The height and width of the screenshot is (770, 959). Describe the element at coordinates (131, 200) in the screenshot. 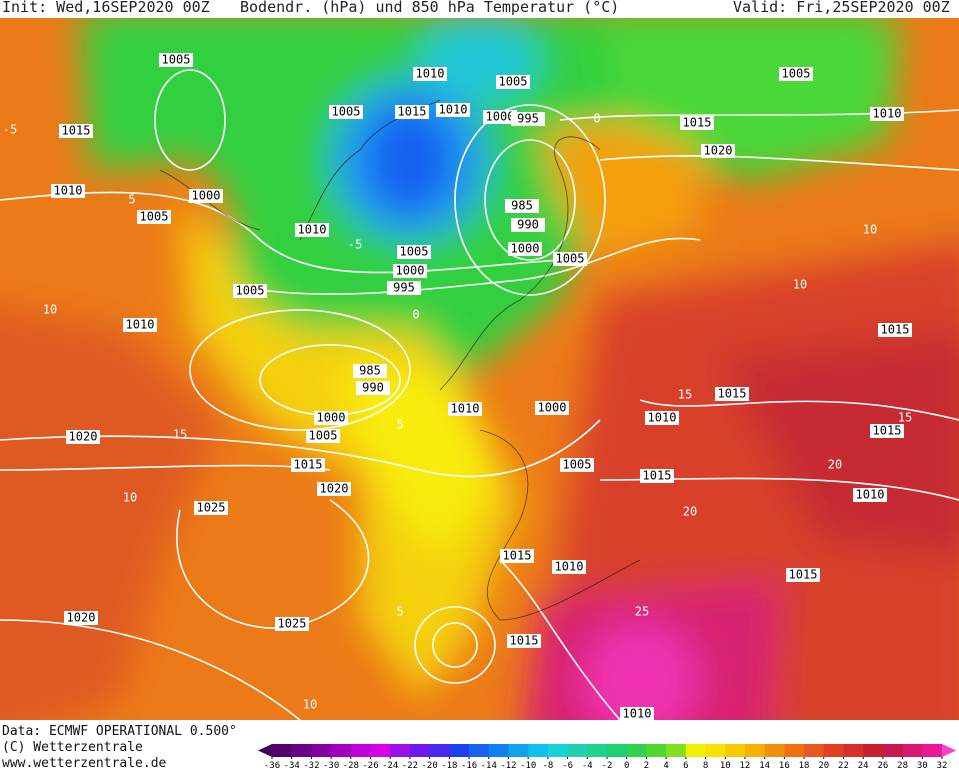

I see `temperature-label: 5` at that location.